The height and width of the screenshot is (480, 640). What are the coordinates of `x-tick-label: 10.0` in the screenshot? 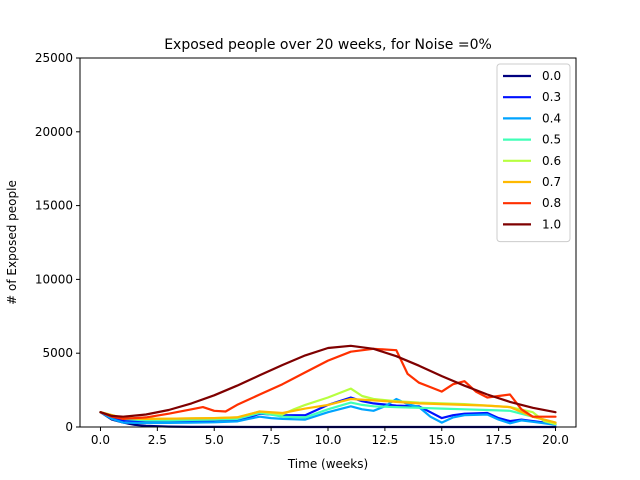 It's located at (328, 440).